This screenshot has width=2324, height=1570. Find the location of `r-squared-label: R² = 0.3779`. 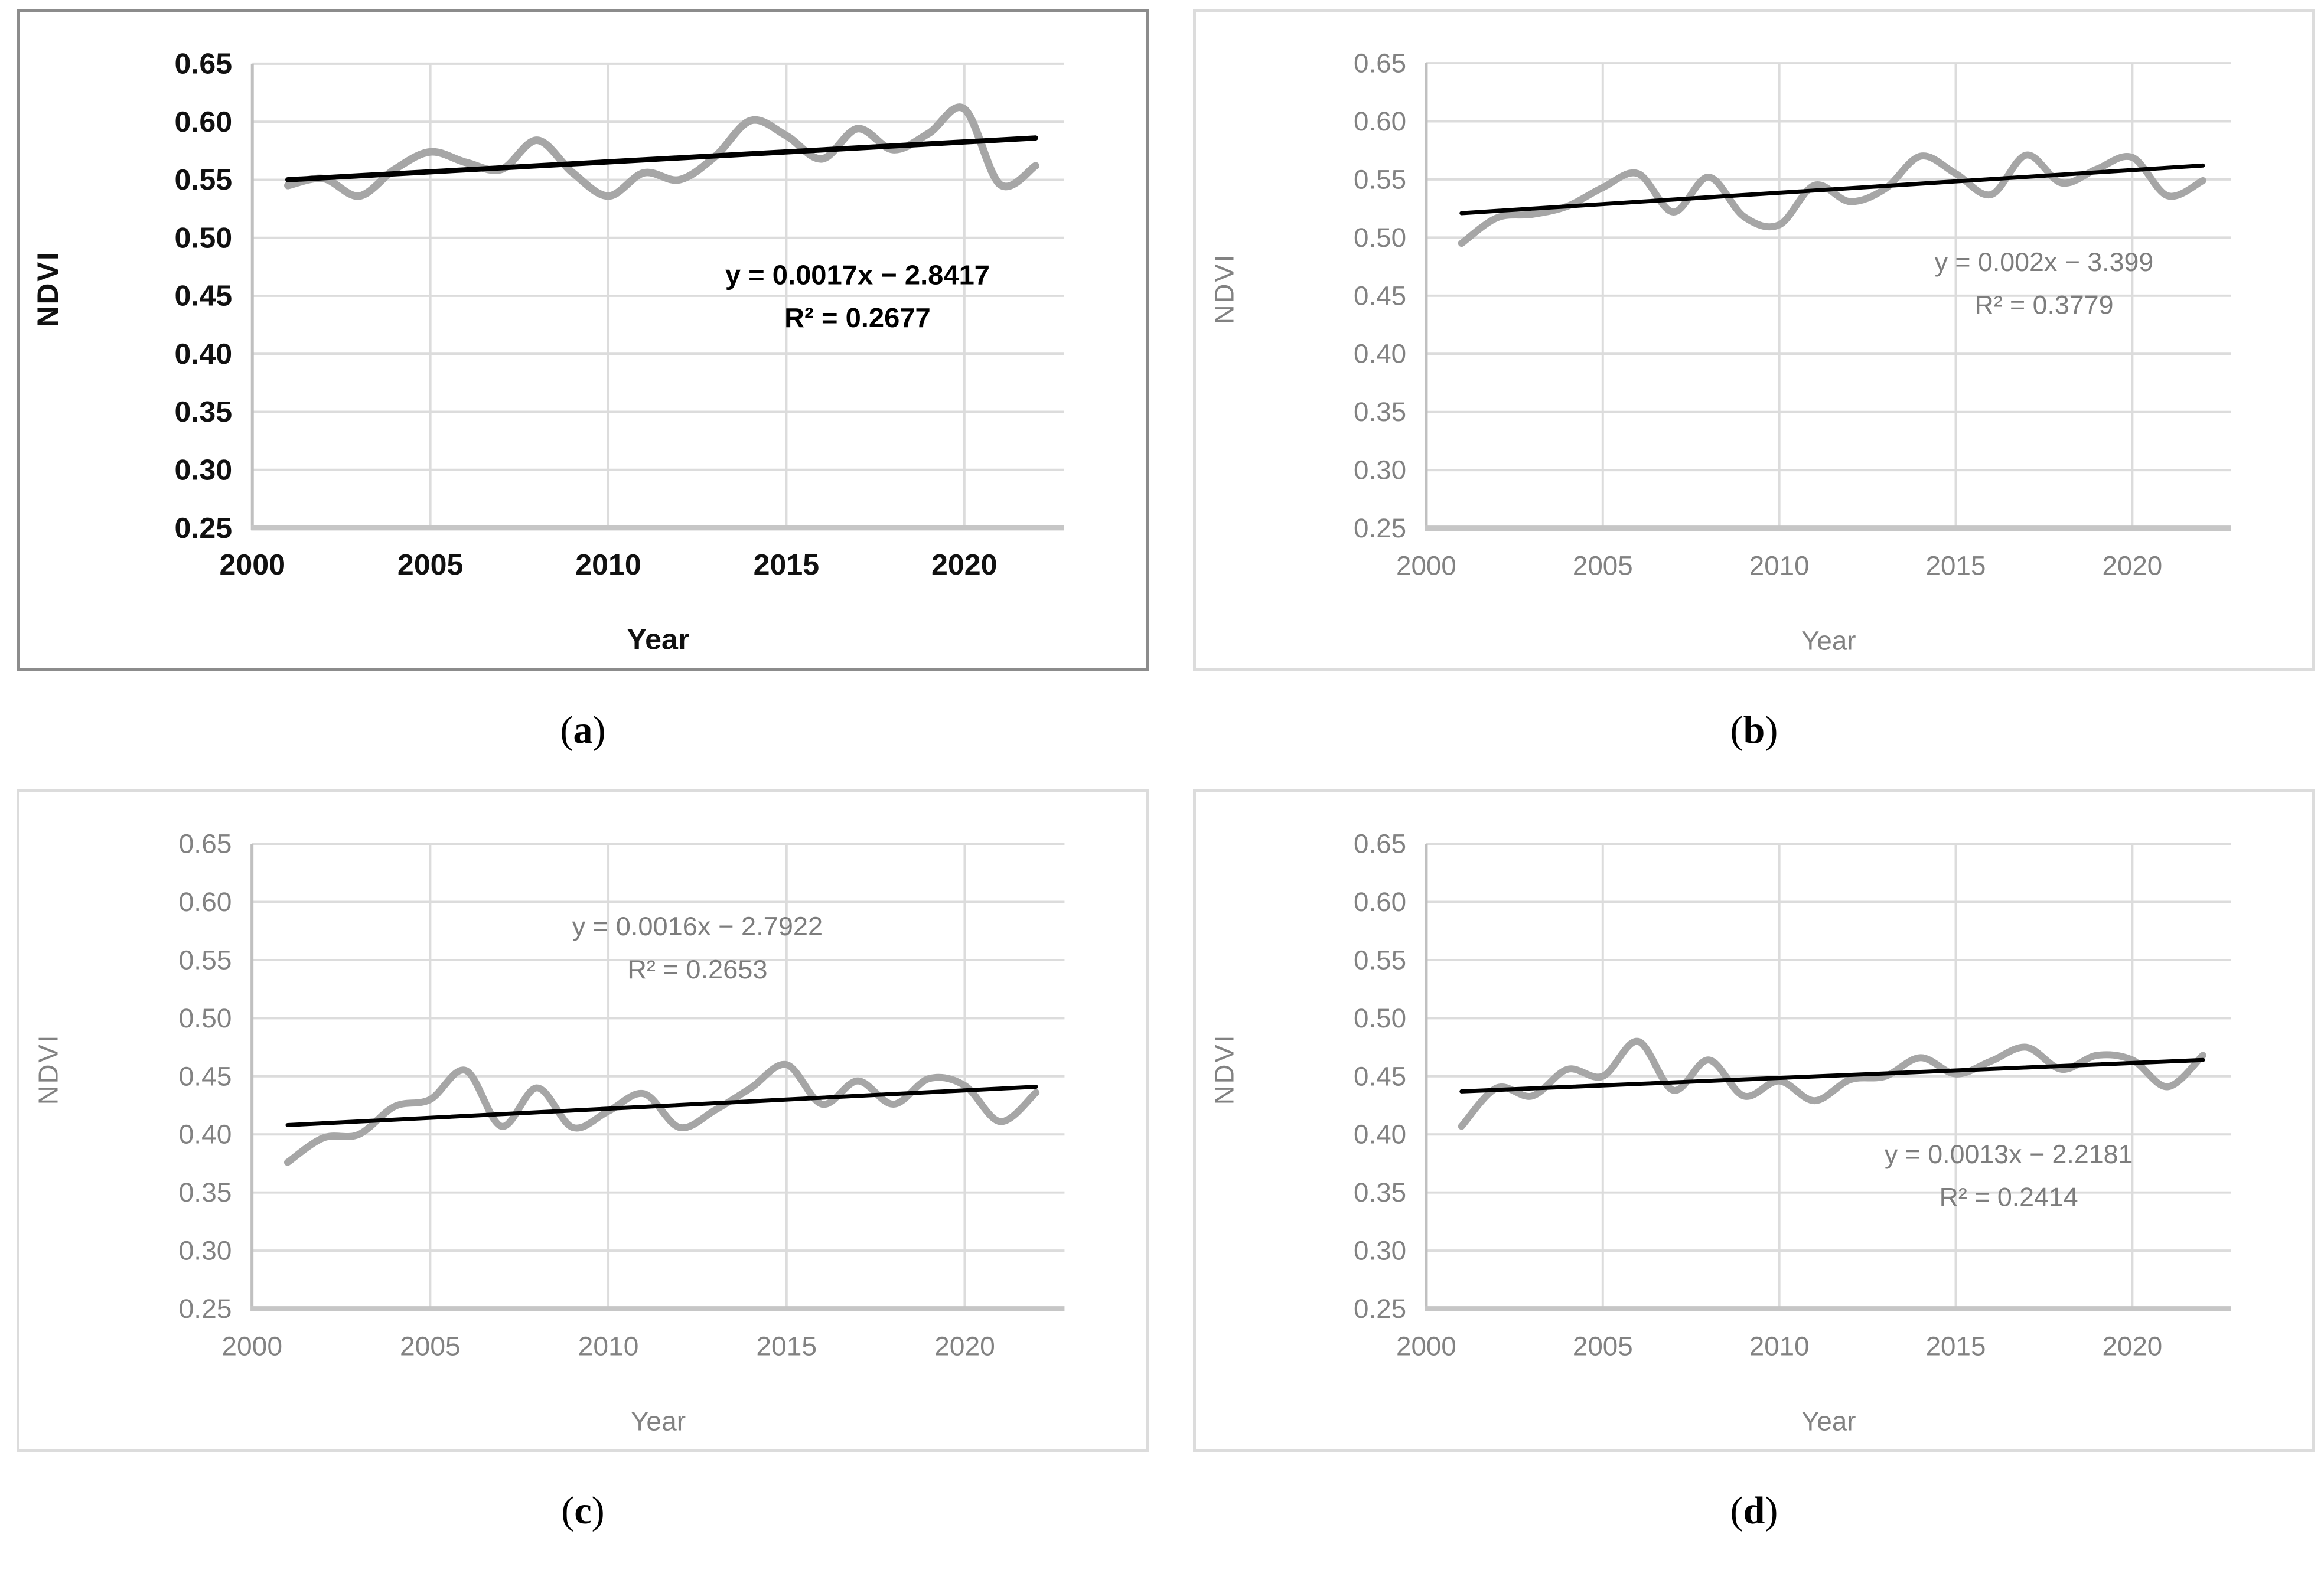

r-squared-label: R² = 0.3779 is located at coordinates (2044, 305).